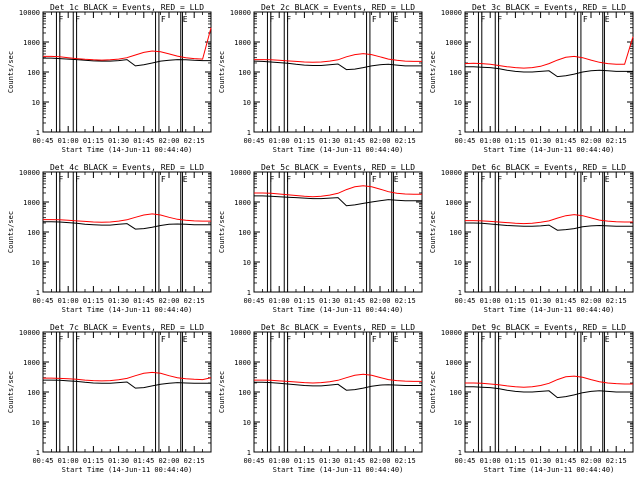 Image resolution: width=640 pixels, height=480 pixels. I want to click on panel-title: Det 2c BLACK = Events, RED = LLD, so click(338, 7).